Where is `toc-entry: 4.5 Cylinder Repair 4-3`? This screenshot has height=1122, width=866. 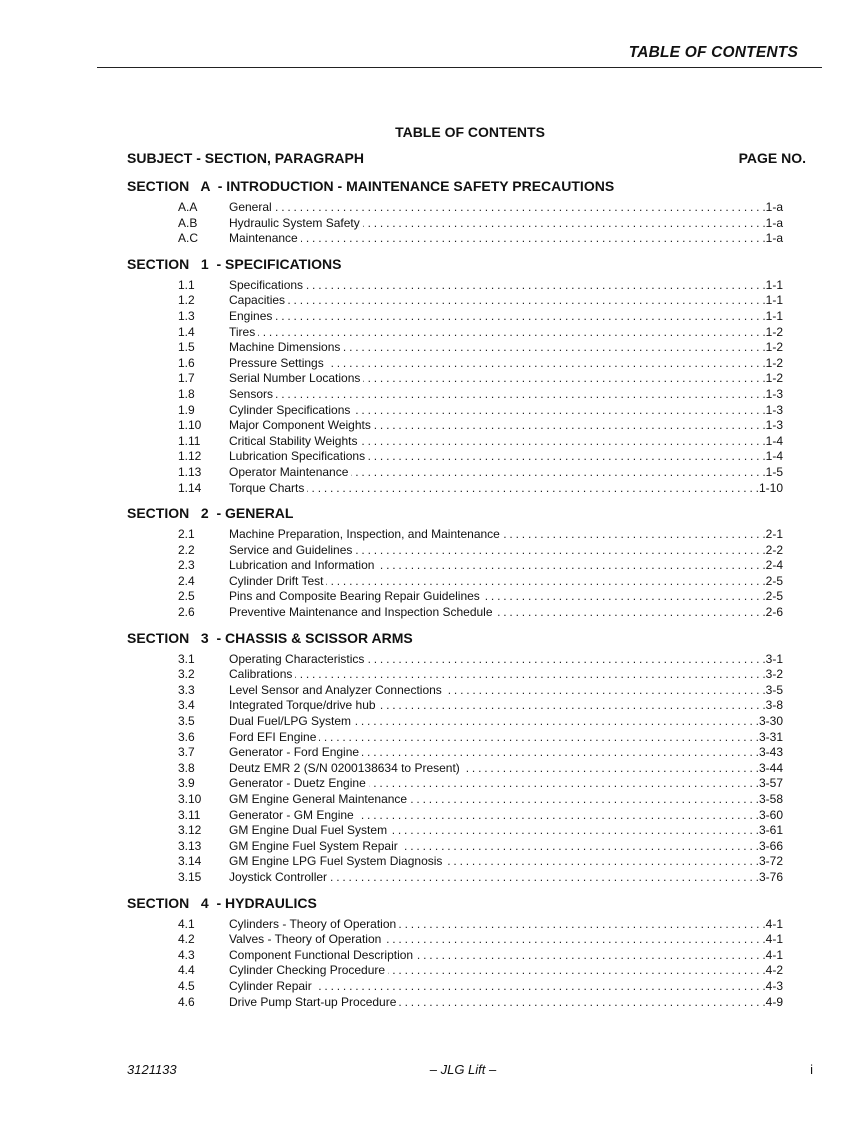 toc-entry: 4.5 Cylinder Repair 4-3 is located at coordinates (455, 987).